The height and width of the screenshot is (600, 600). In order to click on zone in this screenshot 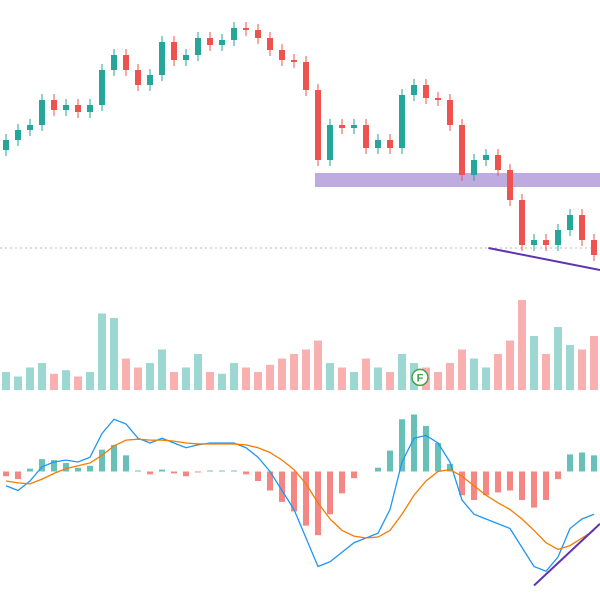, I will do `click(457, 180)`.